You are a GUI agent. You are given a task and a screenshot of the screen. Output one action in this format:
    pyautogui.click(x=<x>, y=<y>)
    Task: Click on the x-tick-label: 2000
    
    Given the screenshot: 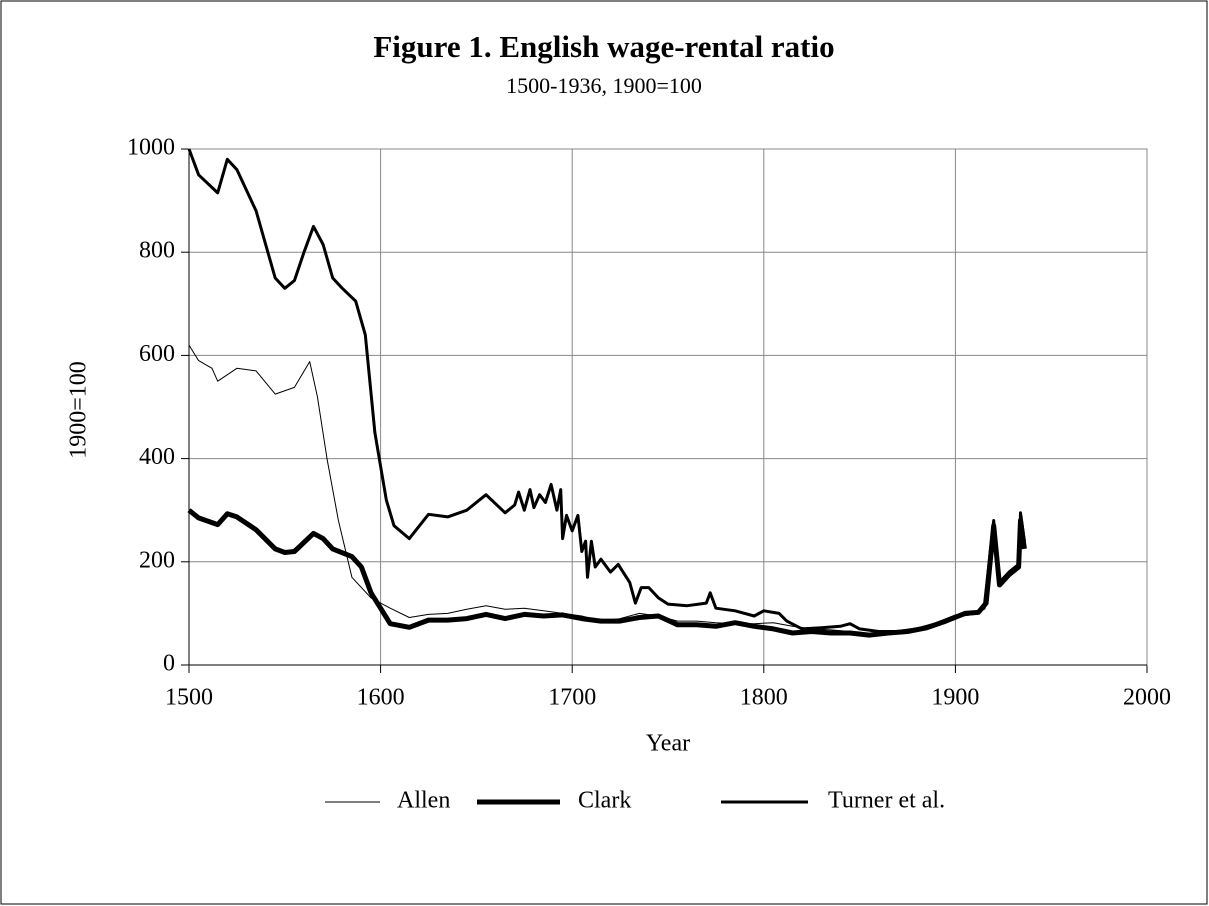 What is the action you would take?
    pyautogui.click(x=1147, y=698)
    